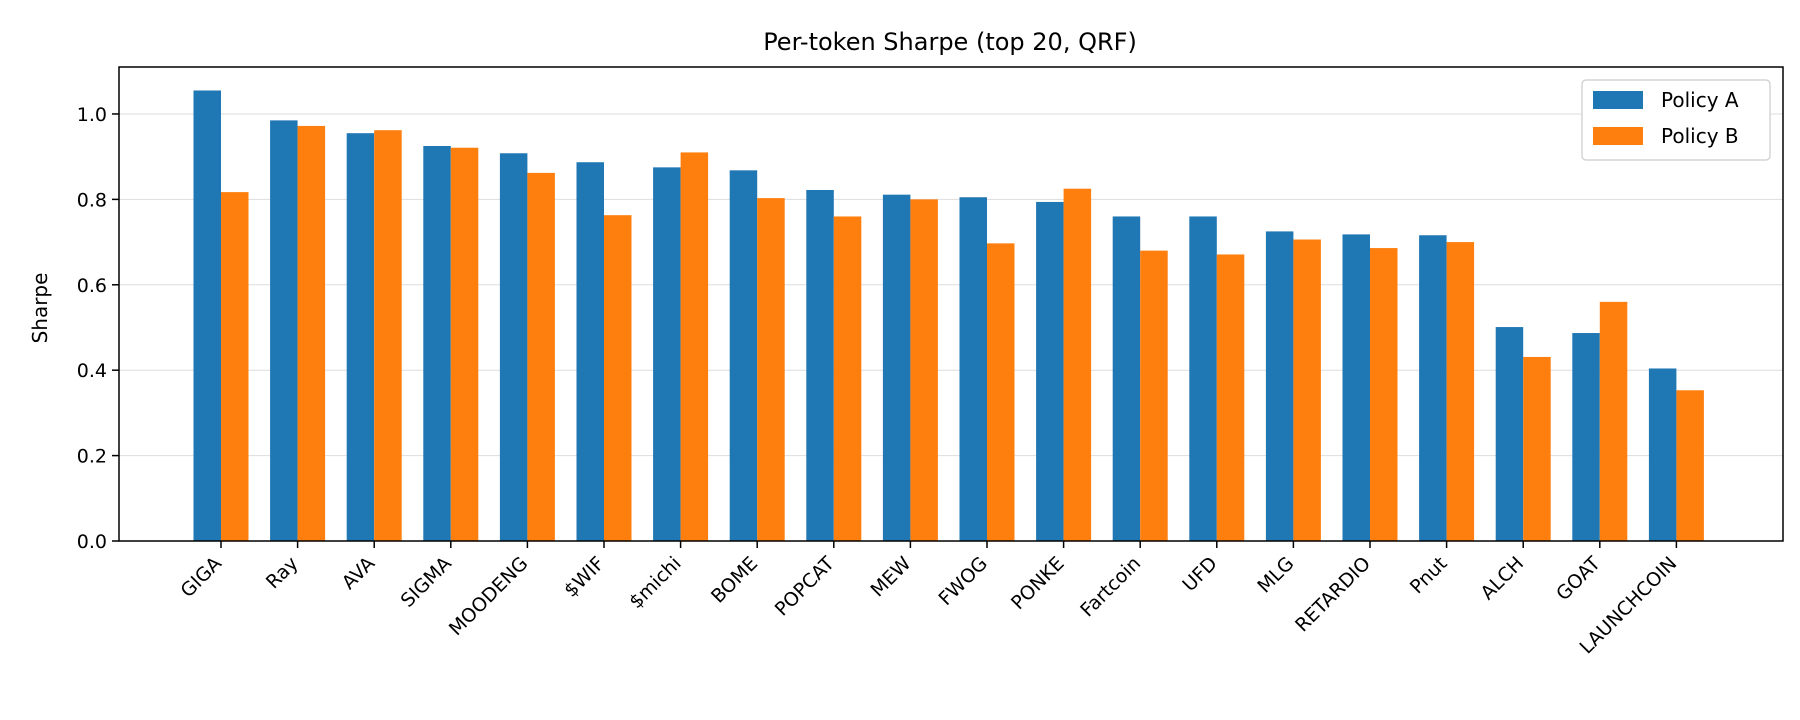 This screenshot has width=1800, height=720. I want to click on y-tick-label: 0.6, so click(92, 286).